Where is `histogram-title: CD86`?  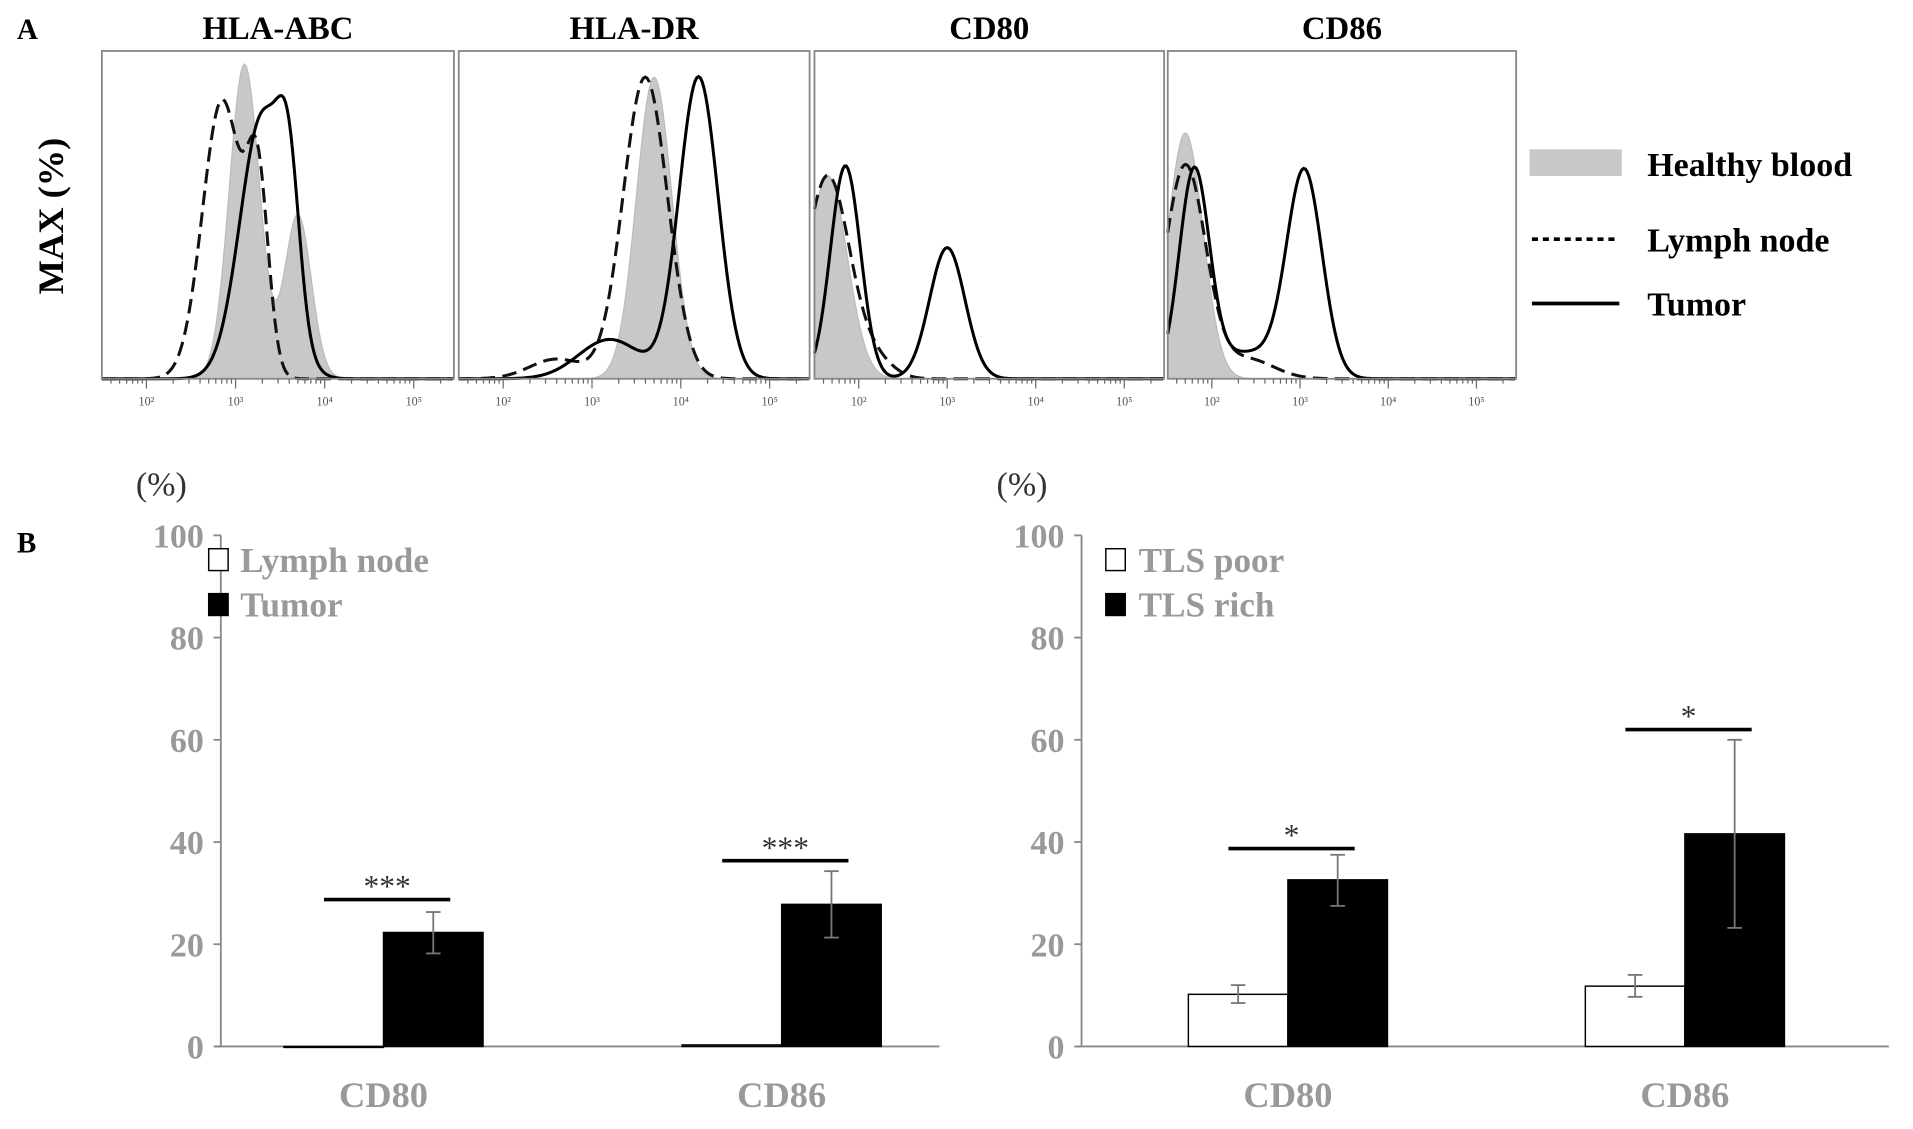
histogram-title: CD86 is located at coordinates (1342, 29).